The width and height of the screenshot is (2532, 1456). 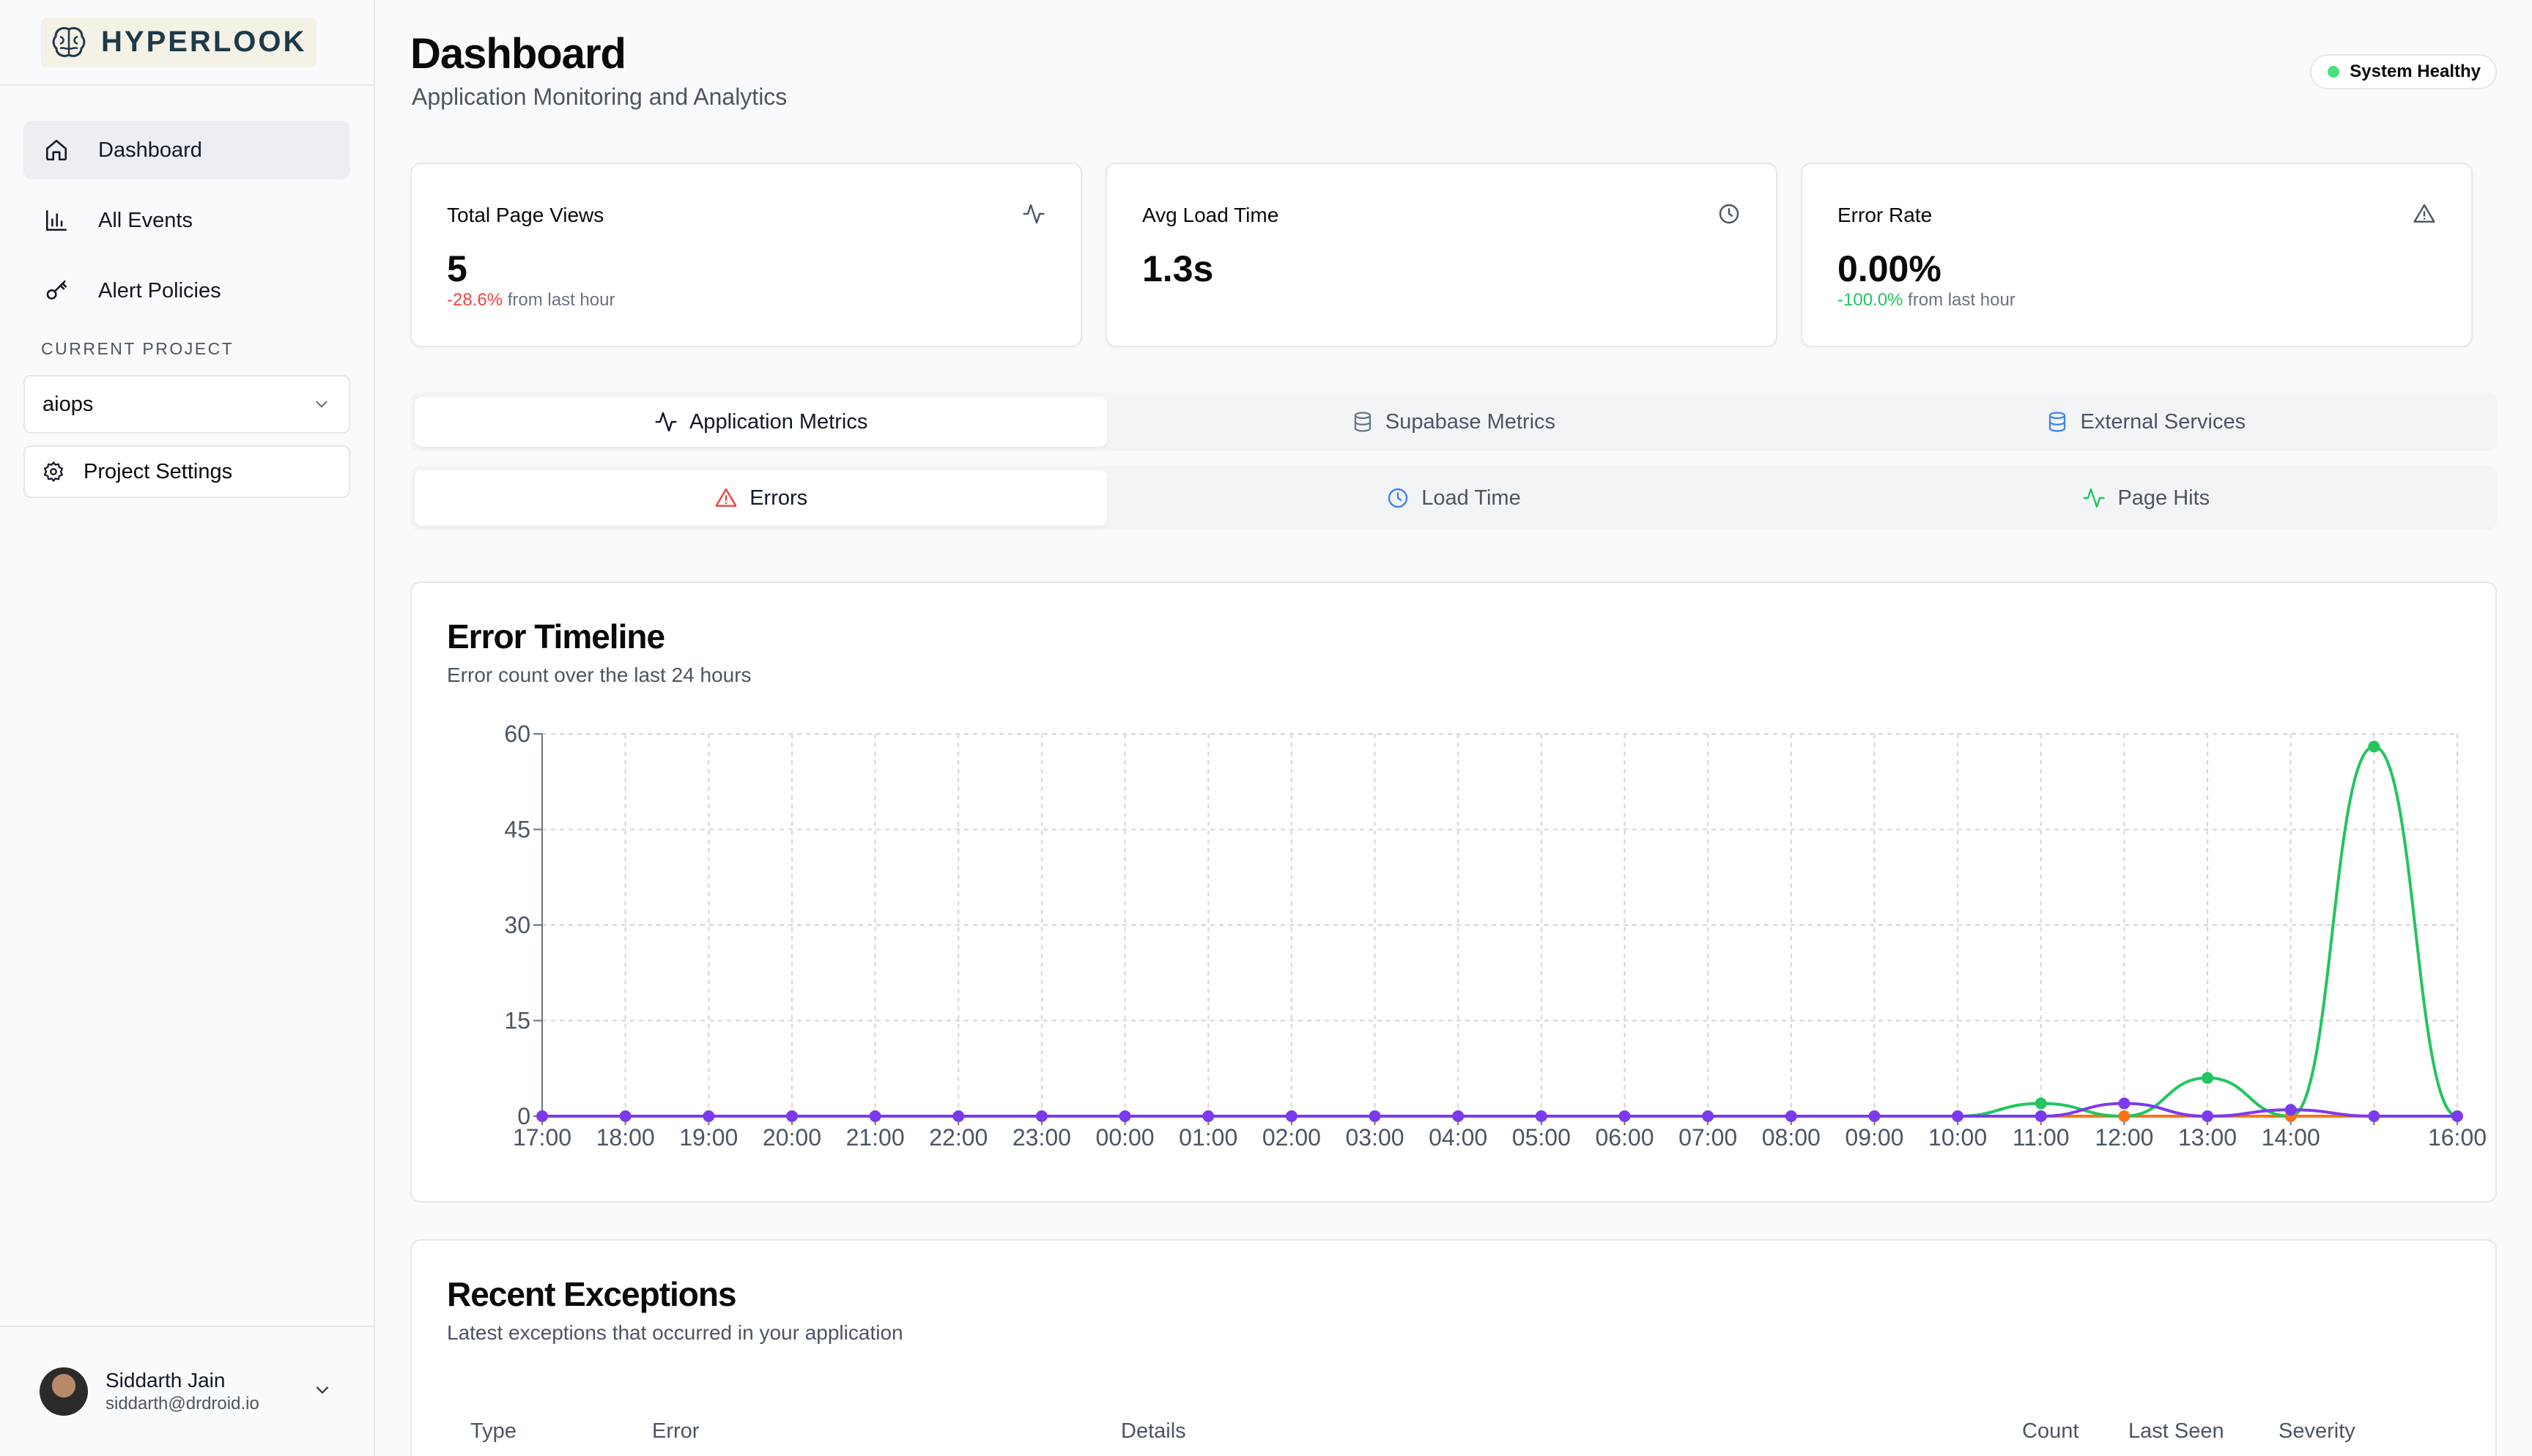 What do you see at coordinates (186, 220) in the screenshot?
I see `sidebar-item-all-events: All Events` at bounding box center [186, 220].